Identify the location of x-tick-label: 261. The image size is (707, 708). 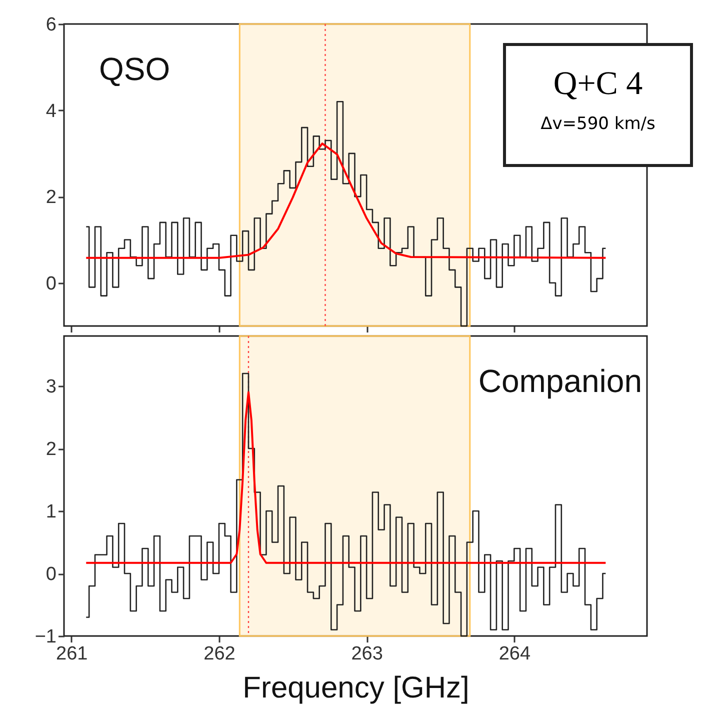
(72, 654).